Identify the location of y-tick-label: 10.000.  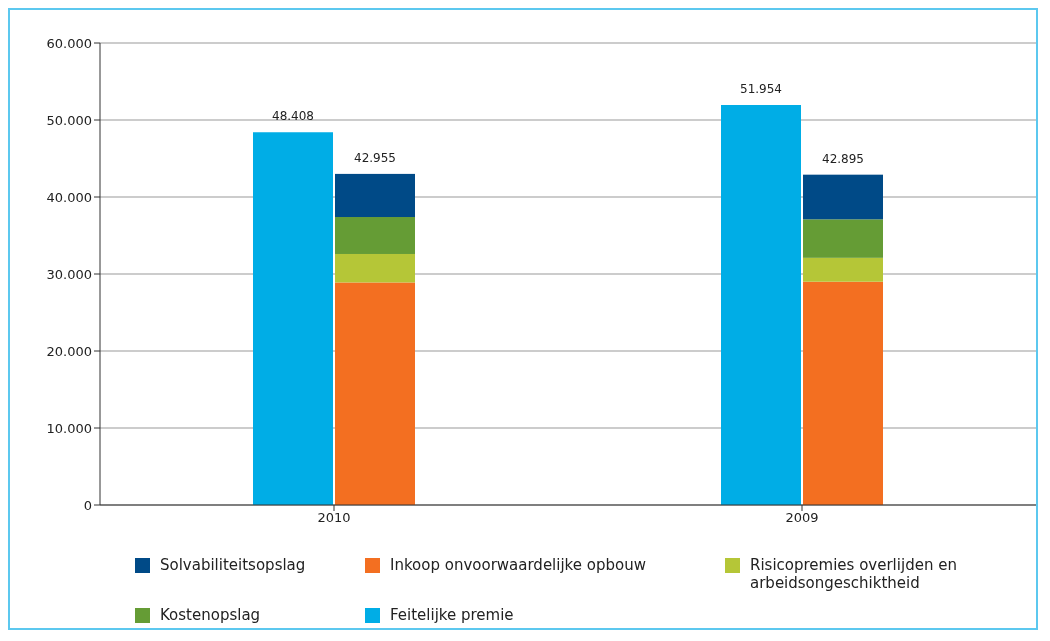
(69, 428).